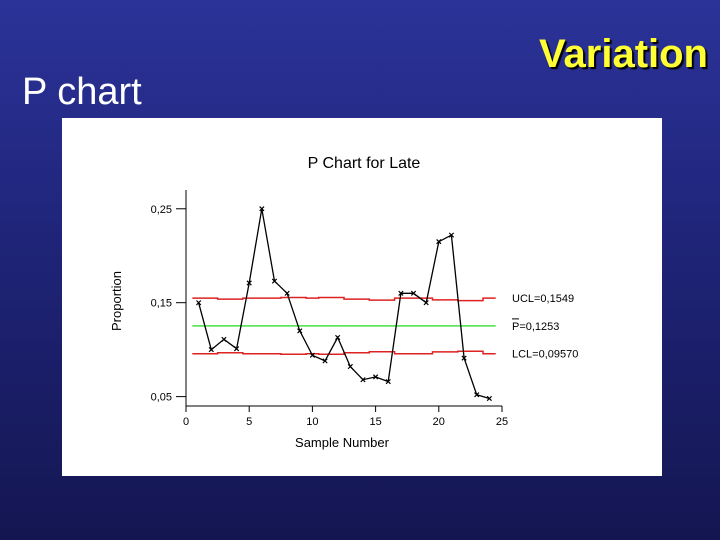  Describe the element at coordinates (342, 442) in the screenshot. I see `x-axis-label: Sample Number` at that location.